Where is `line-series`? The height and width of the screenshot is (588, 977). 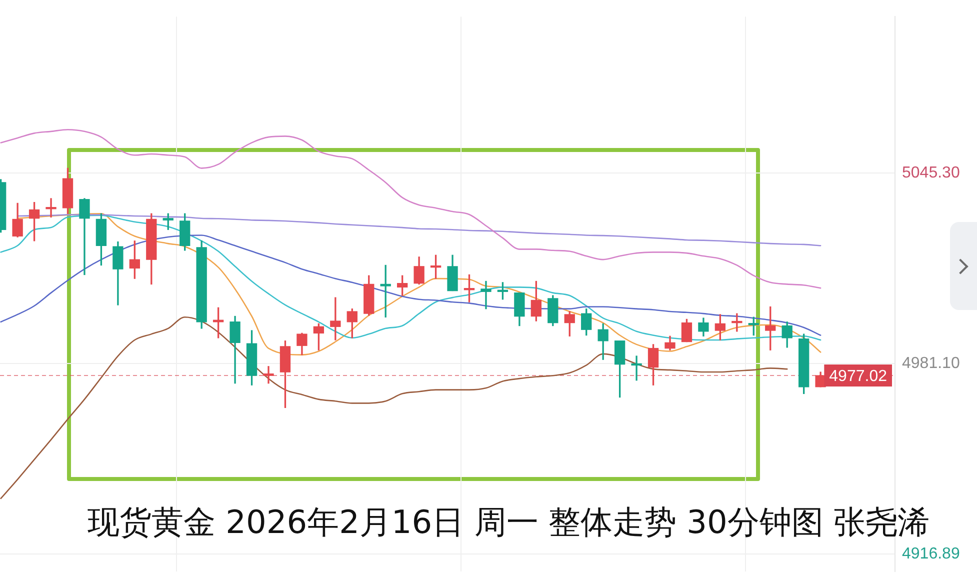
line-series is located at coordinates (411, 285).